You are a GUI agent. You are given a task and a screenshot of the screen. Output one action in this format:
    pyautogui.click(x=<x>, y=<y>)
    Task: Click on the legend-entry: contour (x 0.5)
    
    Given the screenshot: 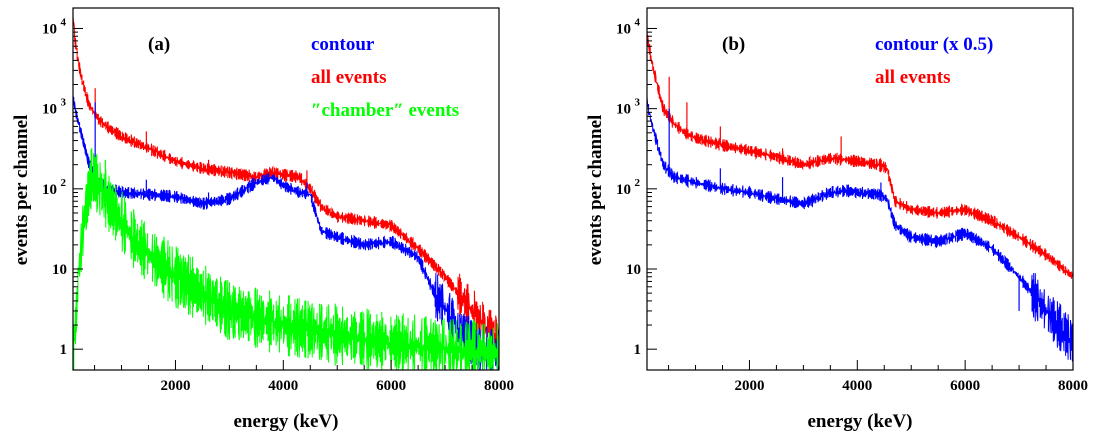 What is the action you would take?
    pyautogui.click(x=934, y=44)
    